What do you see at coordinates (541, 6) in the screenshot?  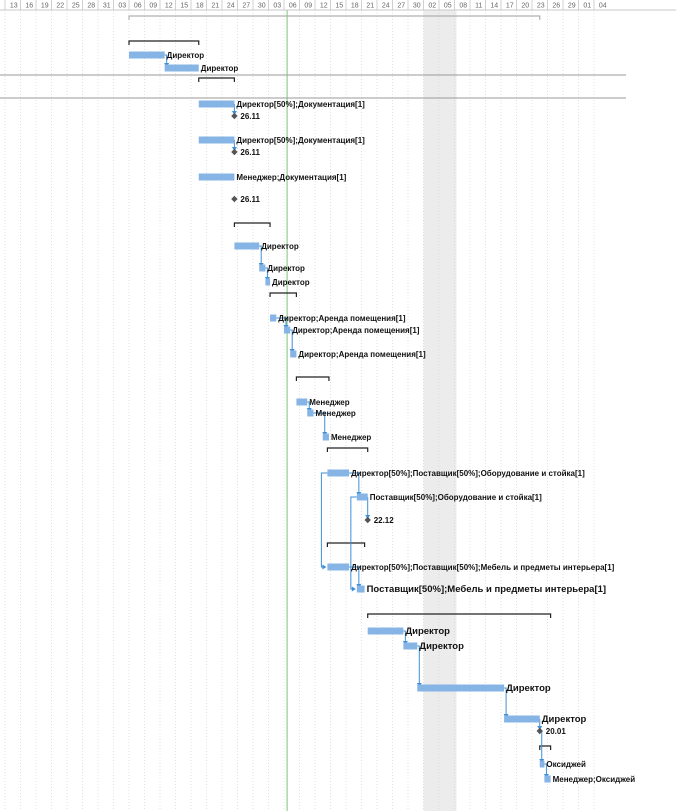 I see `tick-label: 23` at bounding box center [541, 6].